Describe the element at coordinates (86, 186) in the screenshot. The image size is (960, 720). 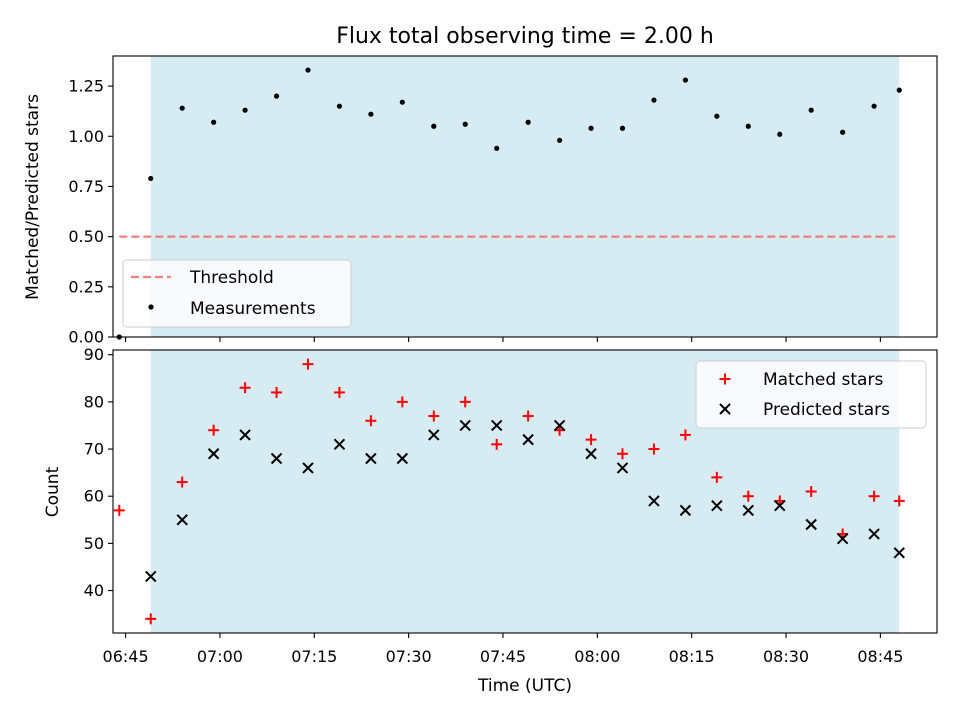
I see `ratio-y-tick-label: 0.75` at that location.